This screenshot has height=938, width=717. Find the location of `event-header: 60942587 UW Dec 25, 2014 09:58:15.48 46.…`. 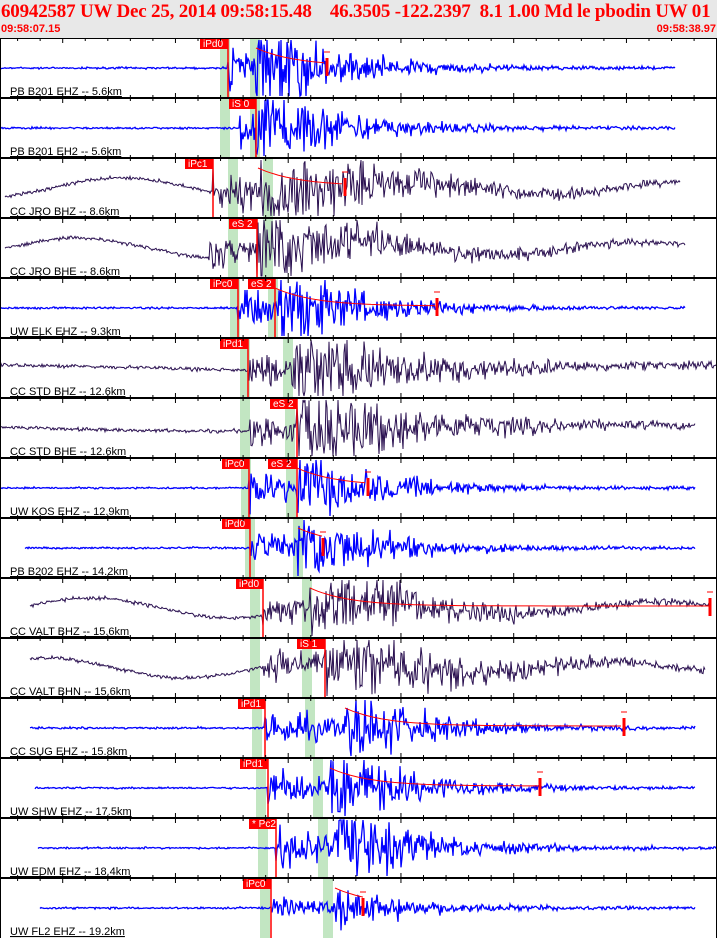

event-header: 60942587 UW Dec 25, 2014 09:58:15.48 46.… is located at coordinates (358, 19).